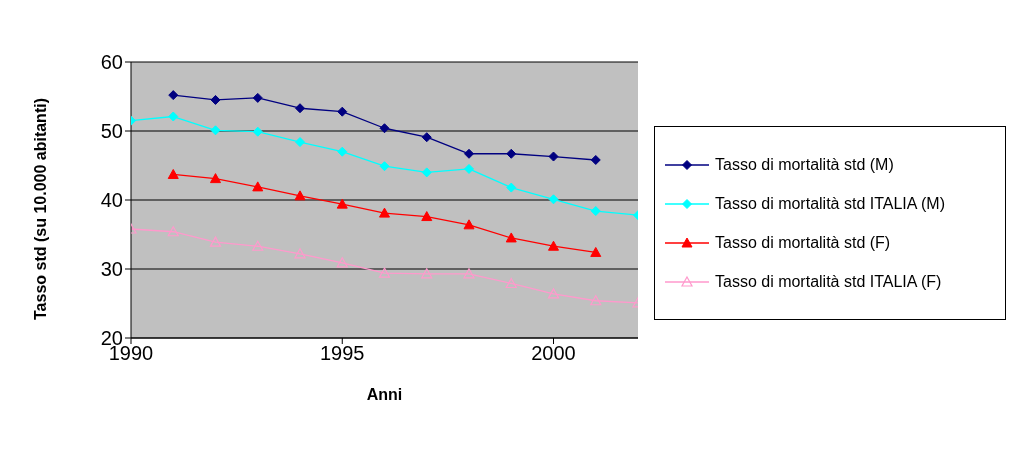  What do you see at coordinates (111, 131) in the screenshot?
I see `y-tick-label: 50` at bounding box center [111, 131].